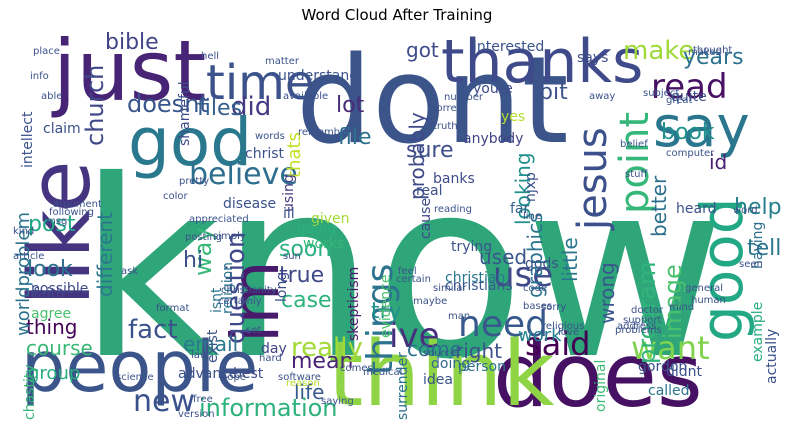 The height and width of the screenshot is (429, 794). Describe the element at coordinates (764, 248) in the screenshot. I see `word-45: tell` at that location.